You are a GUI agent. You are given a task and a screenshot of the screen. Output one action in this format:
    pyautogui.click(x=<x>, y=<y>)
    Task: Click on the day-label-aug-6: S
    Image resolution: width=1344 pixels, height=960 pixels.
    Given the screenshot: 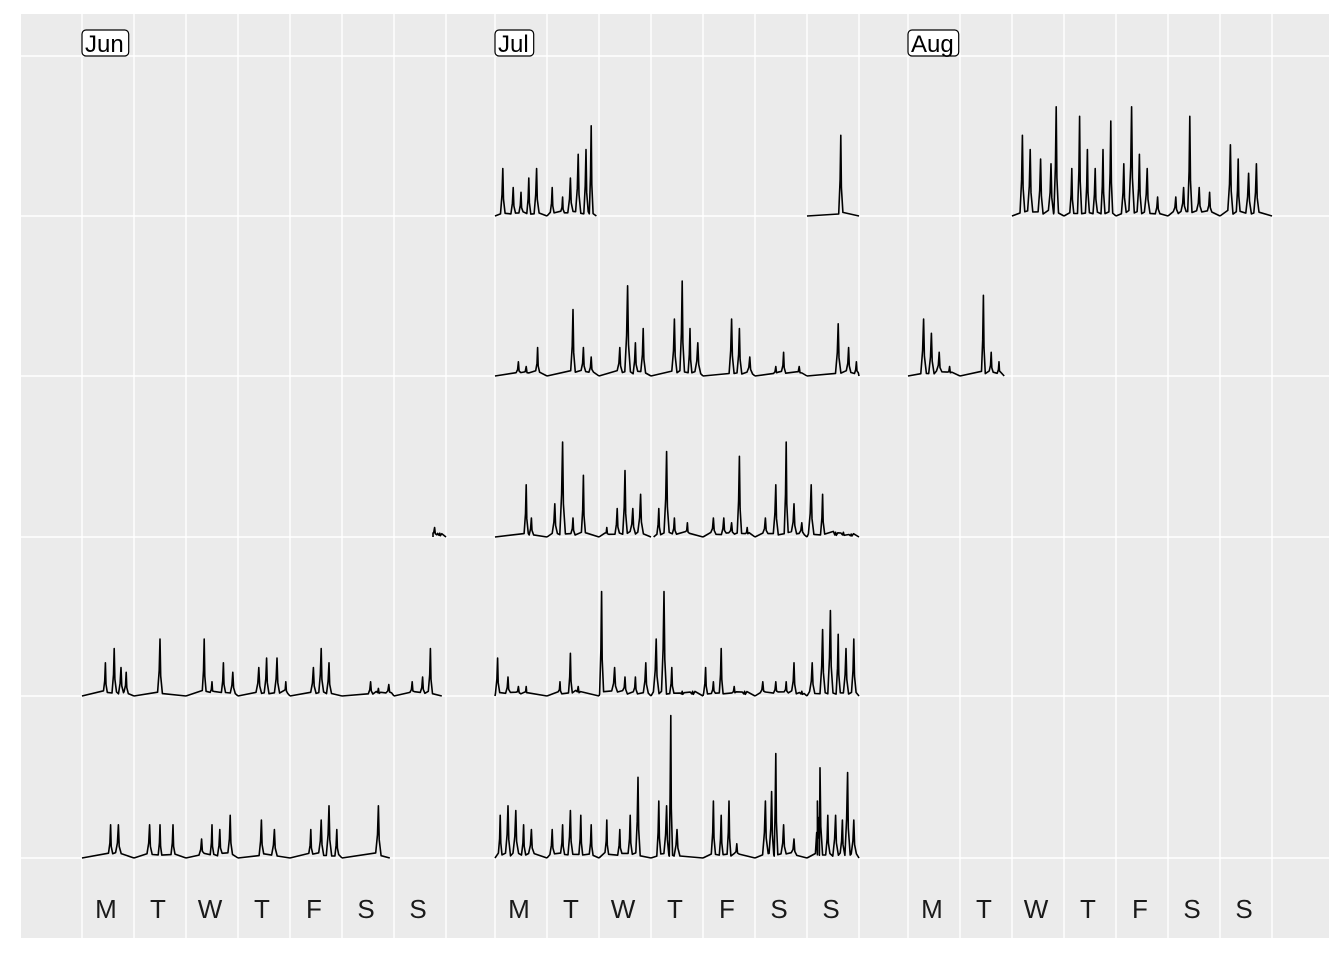 What is the action you would take?
    pyautogui.click(x=1243, y=909)
    